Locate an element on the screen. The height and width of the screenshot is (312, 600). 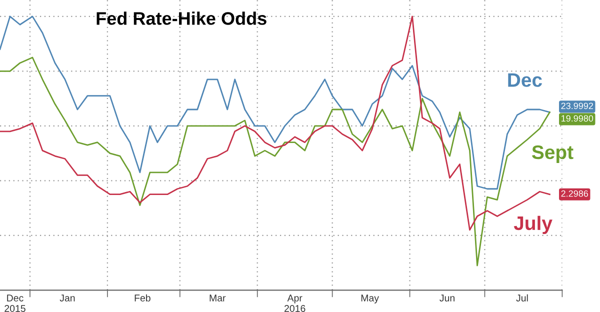
x-tick-label: Dec 2015 is located at coordinates (15, 303).